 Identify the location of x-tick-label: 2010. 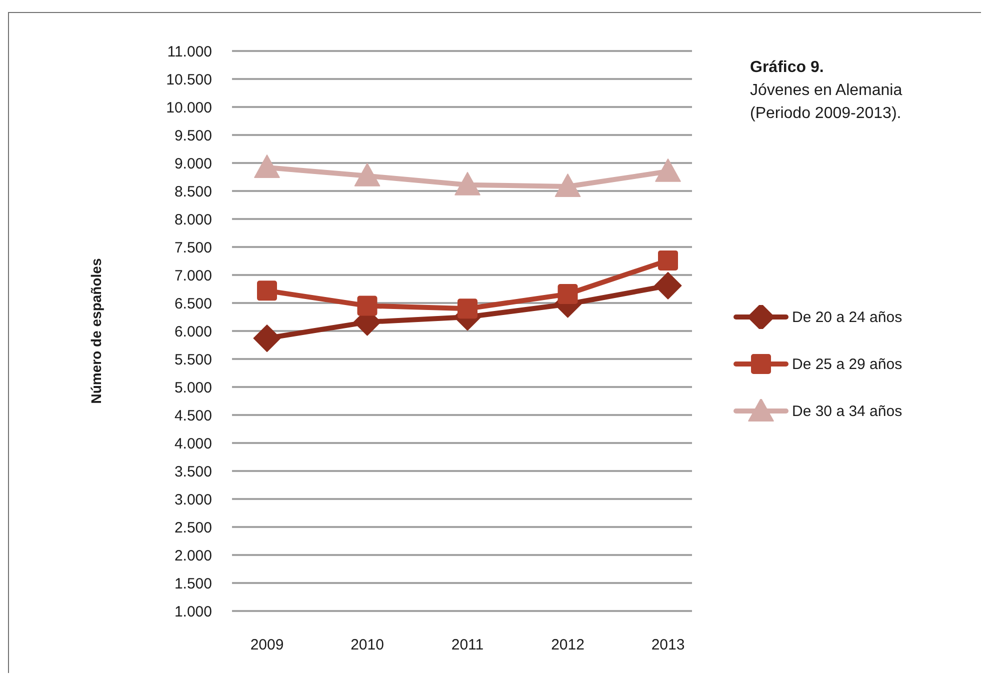
(367, 645).